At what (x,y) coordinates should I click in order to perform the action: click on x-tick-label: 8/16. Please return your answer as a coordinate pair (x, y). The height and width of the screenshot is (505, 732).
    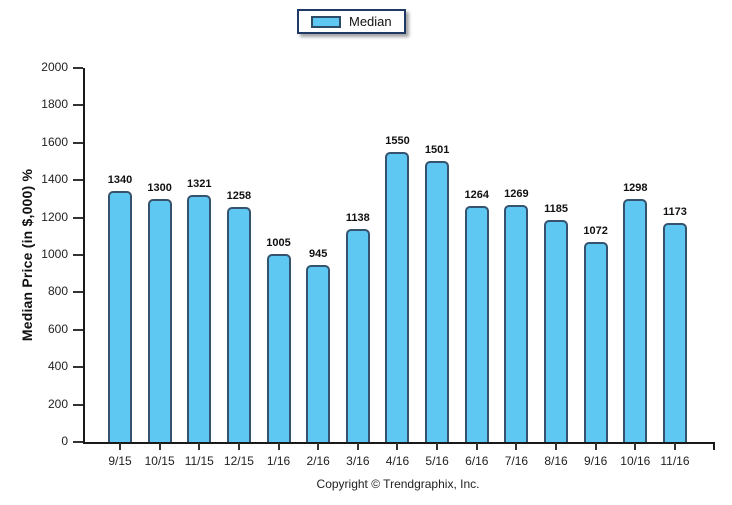
    Looking at the image, I should click on (556, 461).